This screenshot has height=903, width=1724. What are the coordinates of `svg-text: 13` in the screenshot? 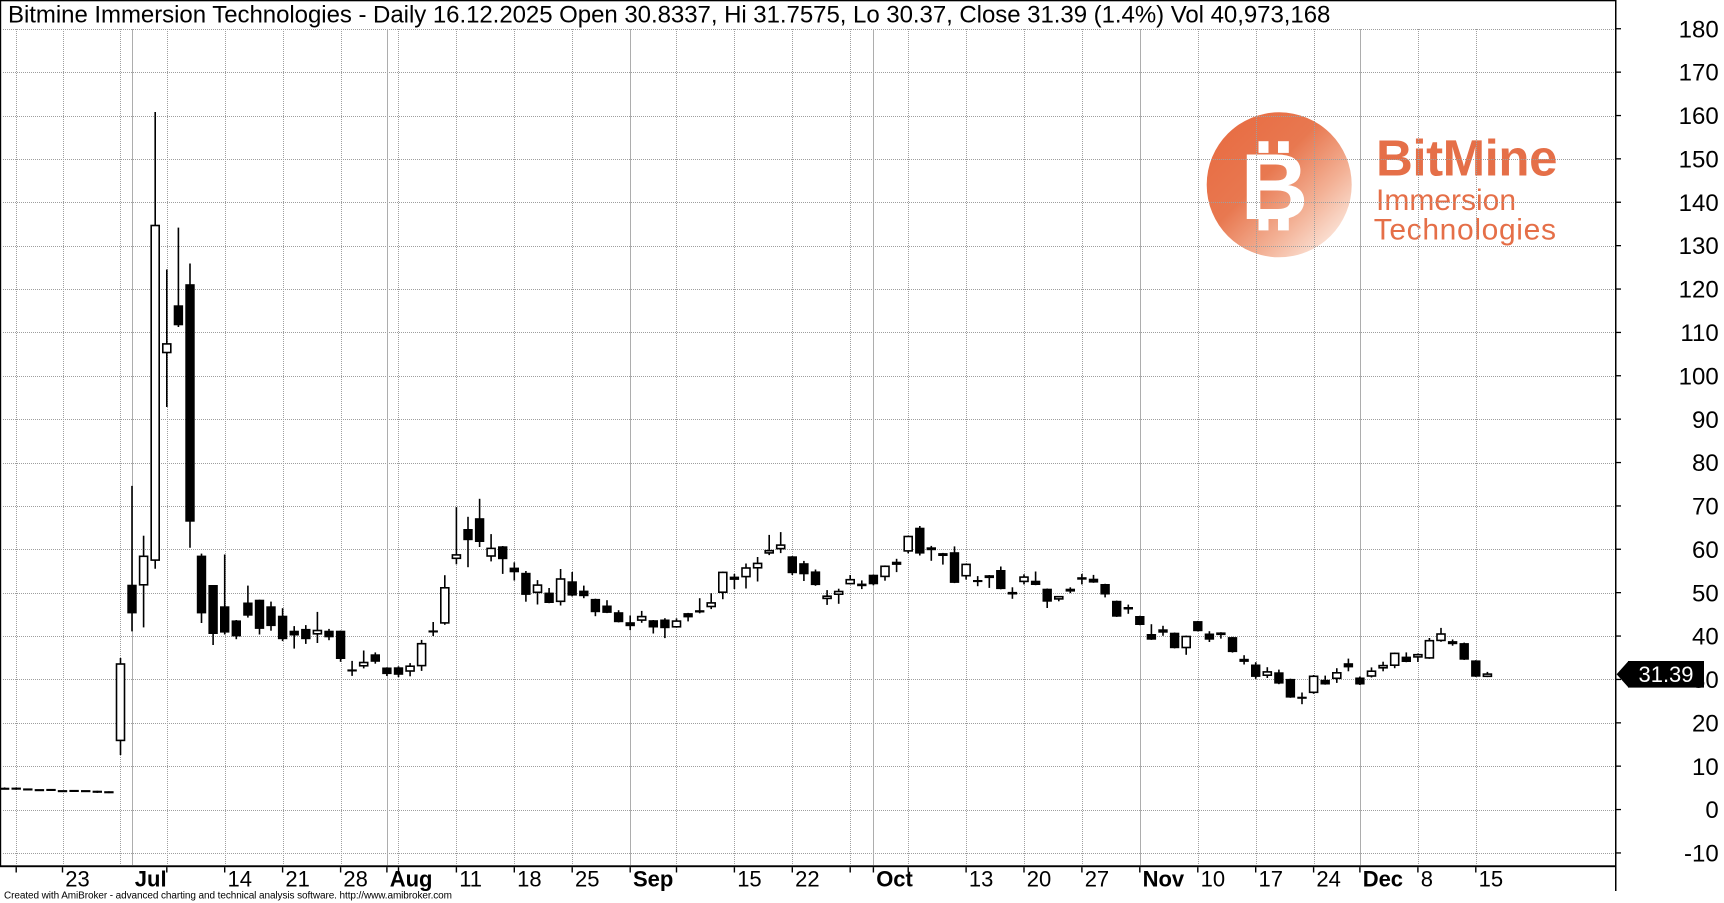 It's located at (981, 879).